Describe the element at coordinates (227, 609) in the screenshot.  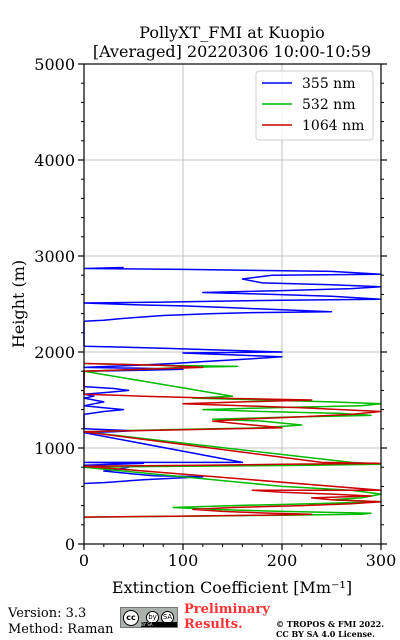
I see `preliminary-line-1: Preliminary` at that location.